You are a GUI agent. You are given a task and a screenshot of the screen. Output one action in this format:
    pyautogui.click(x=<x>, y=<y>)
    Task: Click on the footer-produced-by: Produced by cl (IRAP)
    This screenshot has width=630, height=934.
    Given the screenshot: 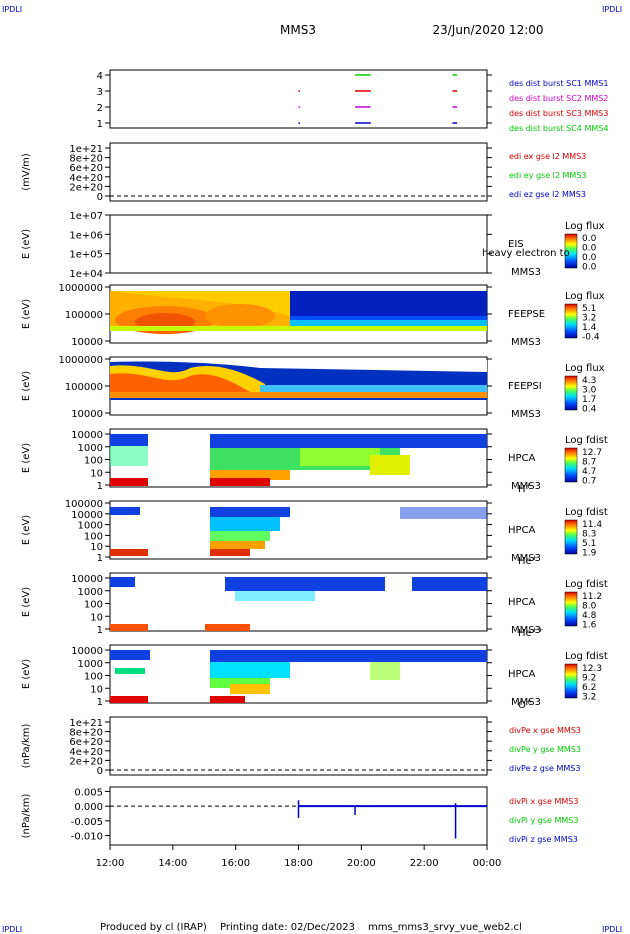 What is the action you would take?
    pyautogui.click(x=153, y=927)
    